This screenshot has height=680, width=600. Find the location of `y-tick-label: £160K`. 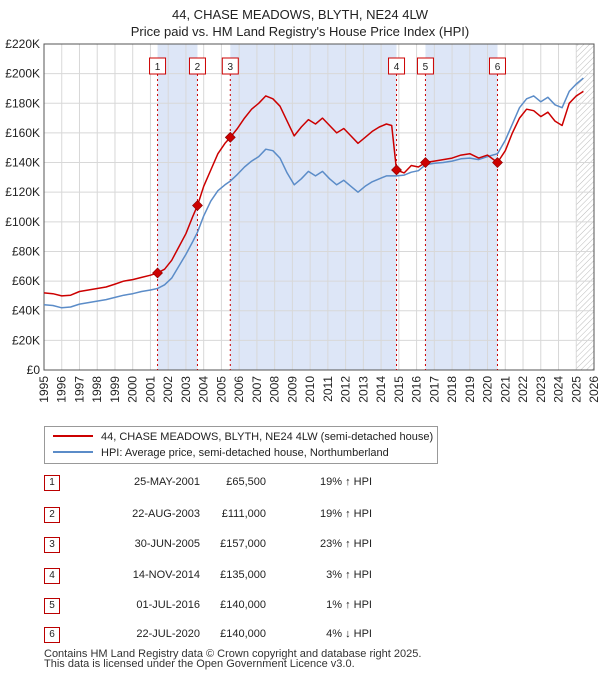

y-tick-label: £160K is located at coordinates (22, 133).